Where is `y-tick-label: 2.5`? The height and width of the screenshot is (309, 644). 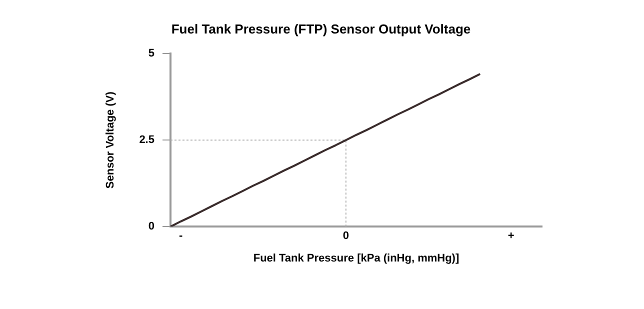
y-tick-label: 2.5 is located at coordinates (146, 140).